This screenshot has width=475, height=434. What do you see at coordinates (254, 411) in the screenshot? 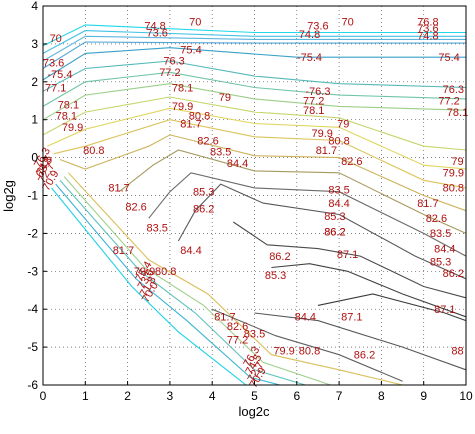
I see `x-axis-label: log2c` at bounding box center [254, 411].